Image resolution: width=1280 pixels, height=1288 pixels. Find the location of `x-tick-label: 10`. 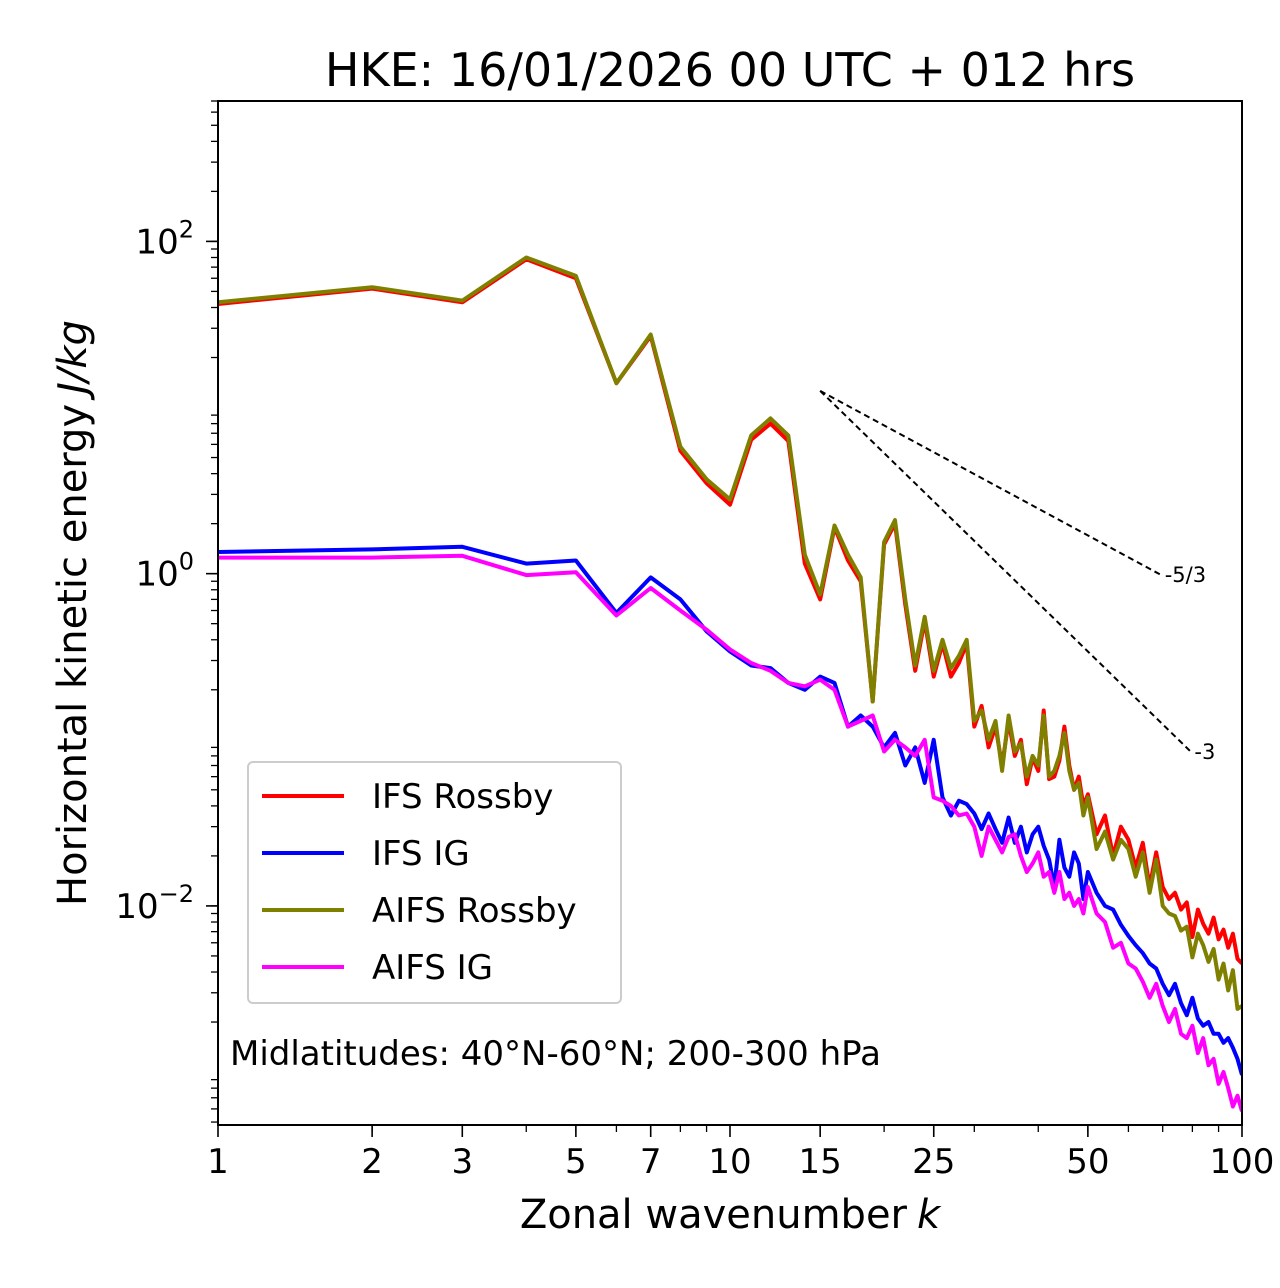

x-tick-label: 10 is located at coordinates (729, 1162).